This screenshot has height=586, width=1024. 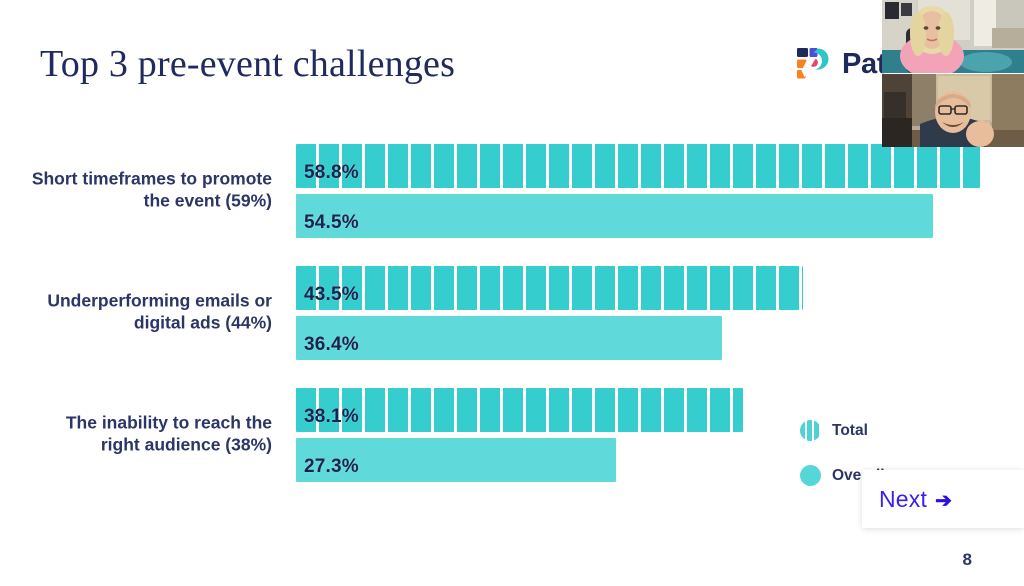 What do you see at coordinates (331, 222) in the screenshot?
I see `bar-value-label: 54.5%` at bounding box center [331, 222].